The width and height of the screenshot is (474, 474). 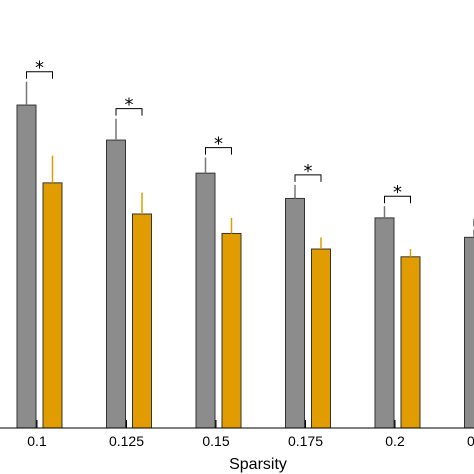 I want to click on x-tick-label-0.2: 0.2, so click(x=395, y=441).